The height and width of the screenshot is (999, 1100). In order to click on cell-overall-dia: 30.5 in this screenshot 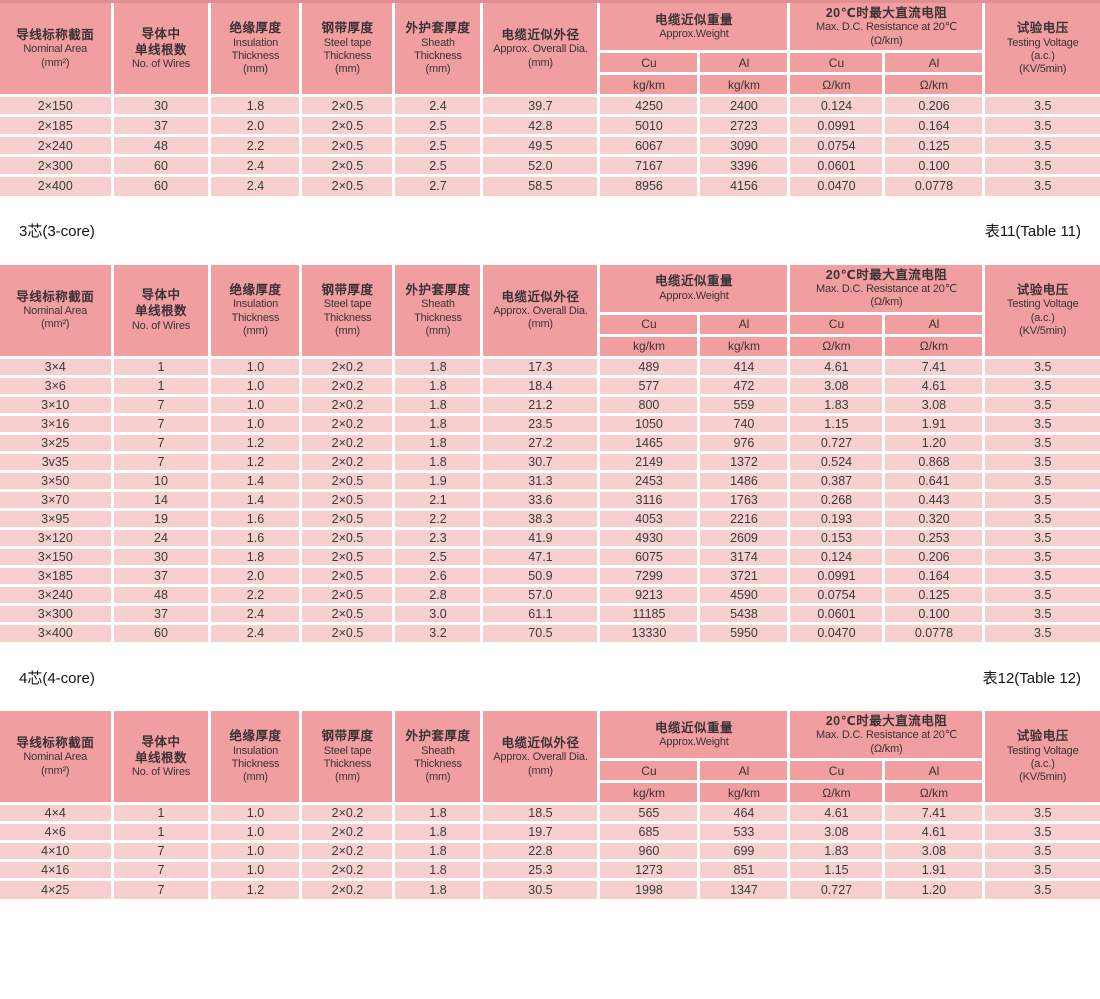, I will do `click(540, 888)`.